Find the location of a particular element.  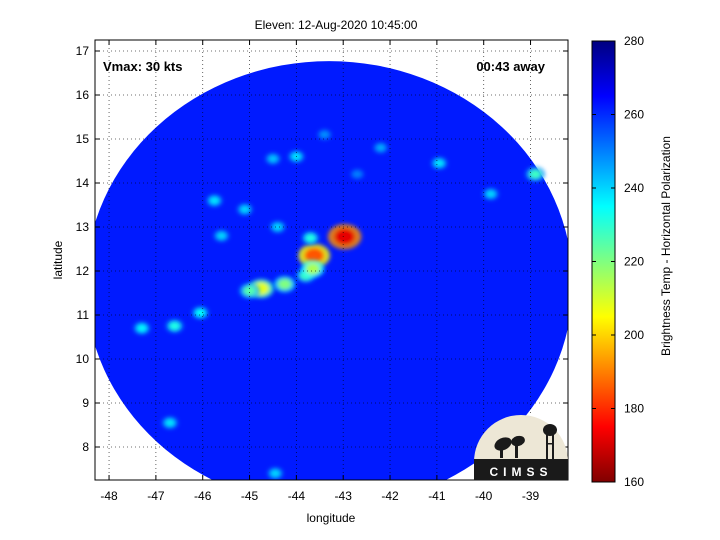

colorbar-tick-label: 240 is located at coordinates (634, 188).